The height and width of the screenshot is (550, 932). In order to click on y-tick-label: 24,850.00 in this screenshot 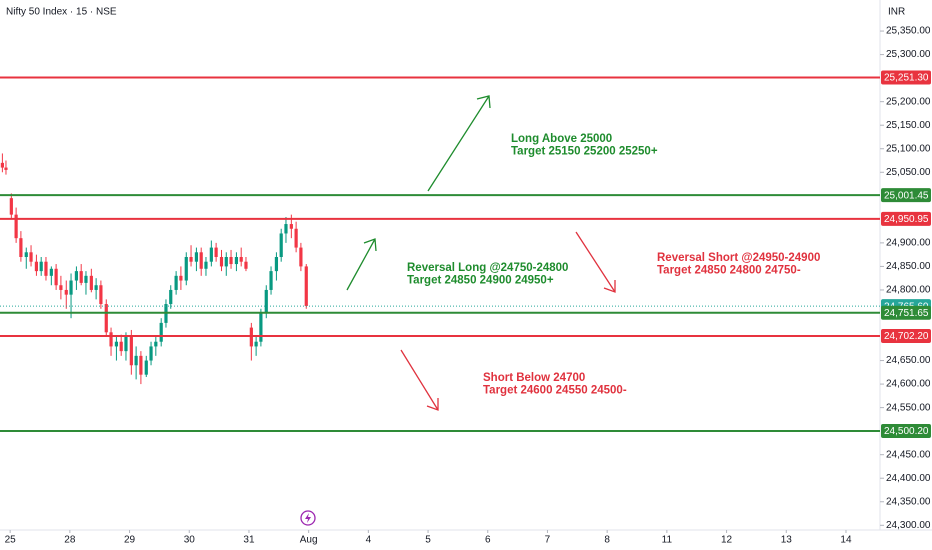, I will do `click(908, 266)`.